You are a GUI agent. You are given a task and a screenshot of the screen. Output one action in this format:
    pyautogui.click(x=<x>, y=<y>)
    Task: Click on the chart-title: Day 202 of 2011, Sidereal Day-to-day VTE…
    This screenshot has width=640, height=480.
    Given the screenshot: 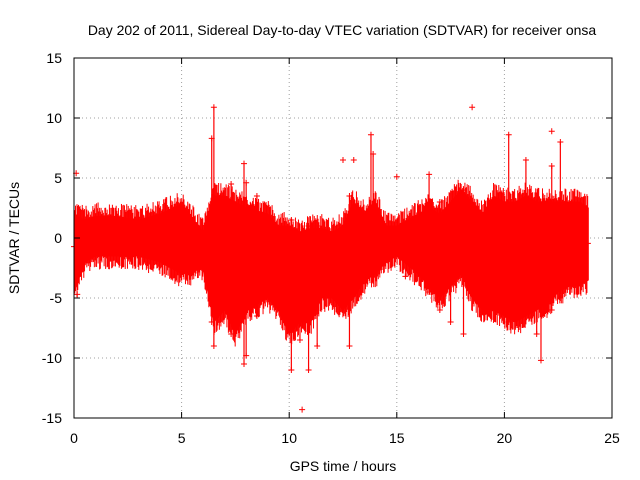 What is the action you would take?
    pyautogui.click(x=342, y=30)
    